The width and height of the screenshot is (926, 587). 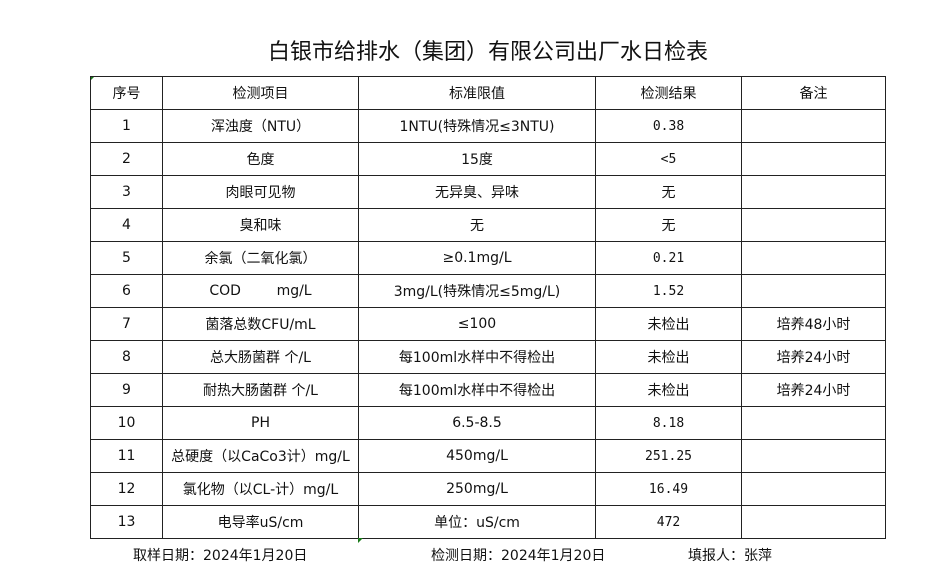 I want to click on limit-cell: 15度, so click(x=477, y=159).